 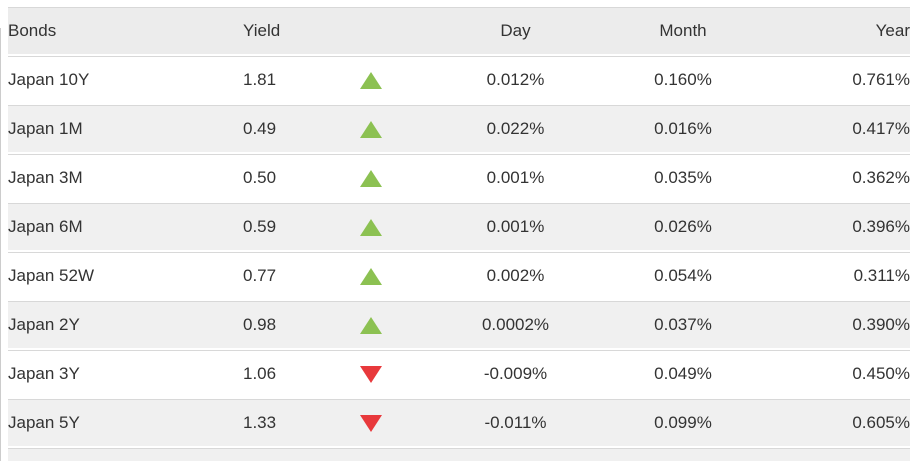 I want to click on bond-name-cell: Japan 3M, so click(x=125, y=177).